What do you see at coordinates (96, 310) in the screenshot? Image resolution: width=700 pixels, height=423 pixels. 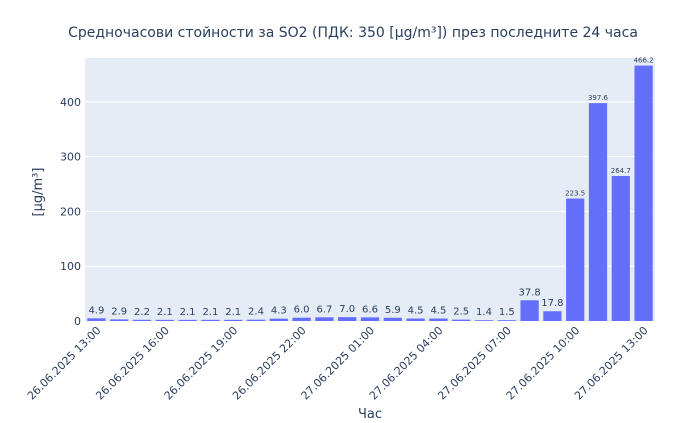 I see `bar-value-label: 4.9` at bounding box center [96, 310].